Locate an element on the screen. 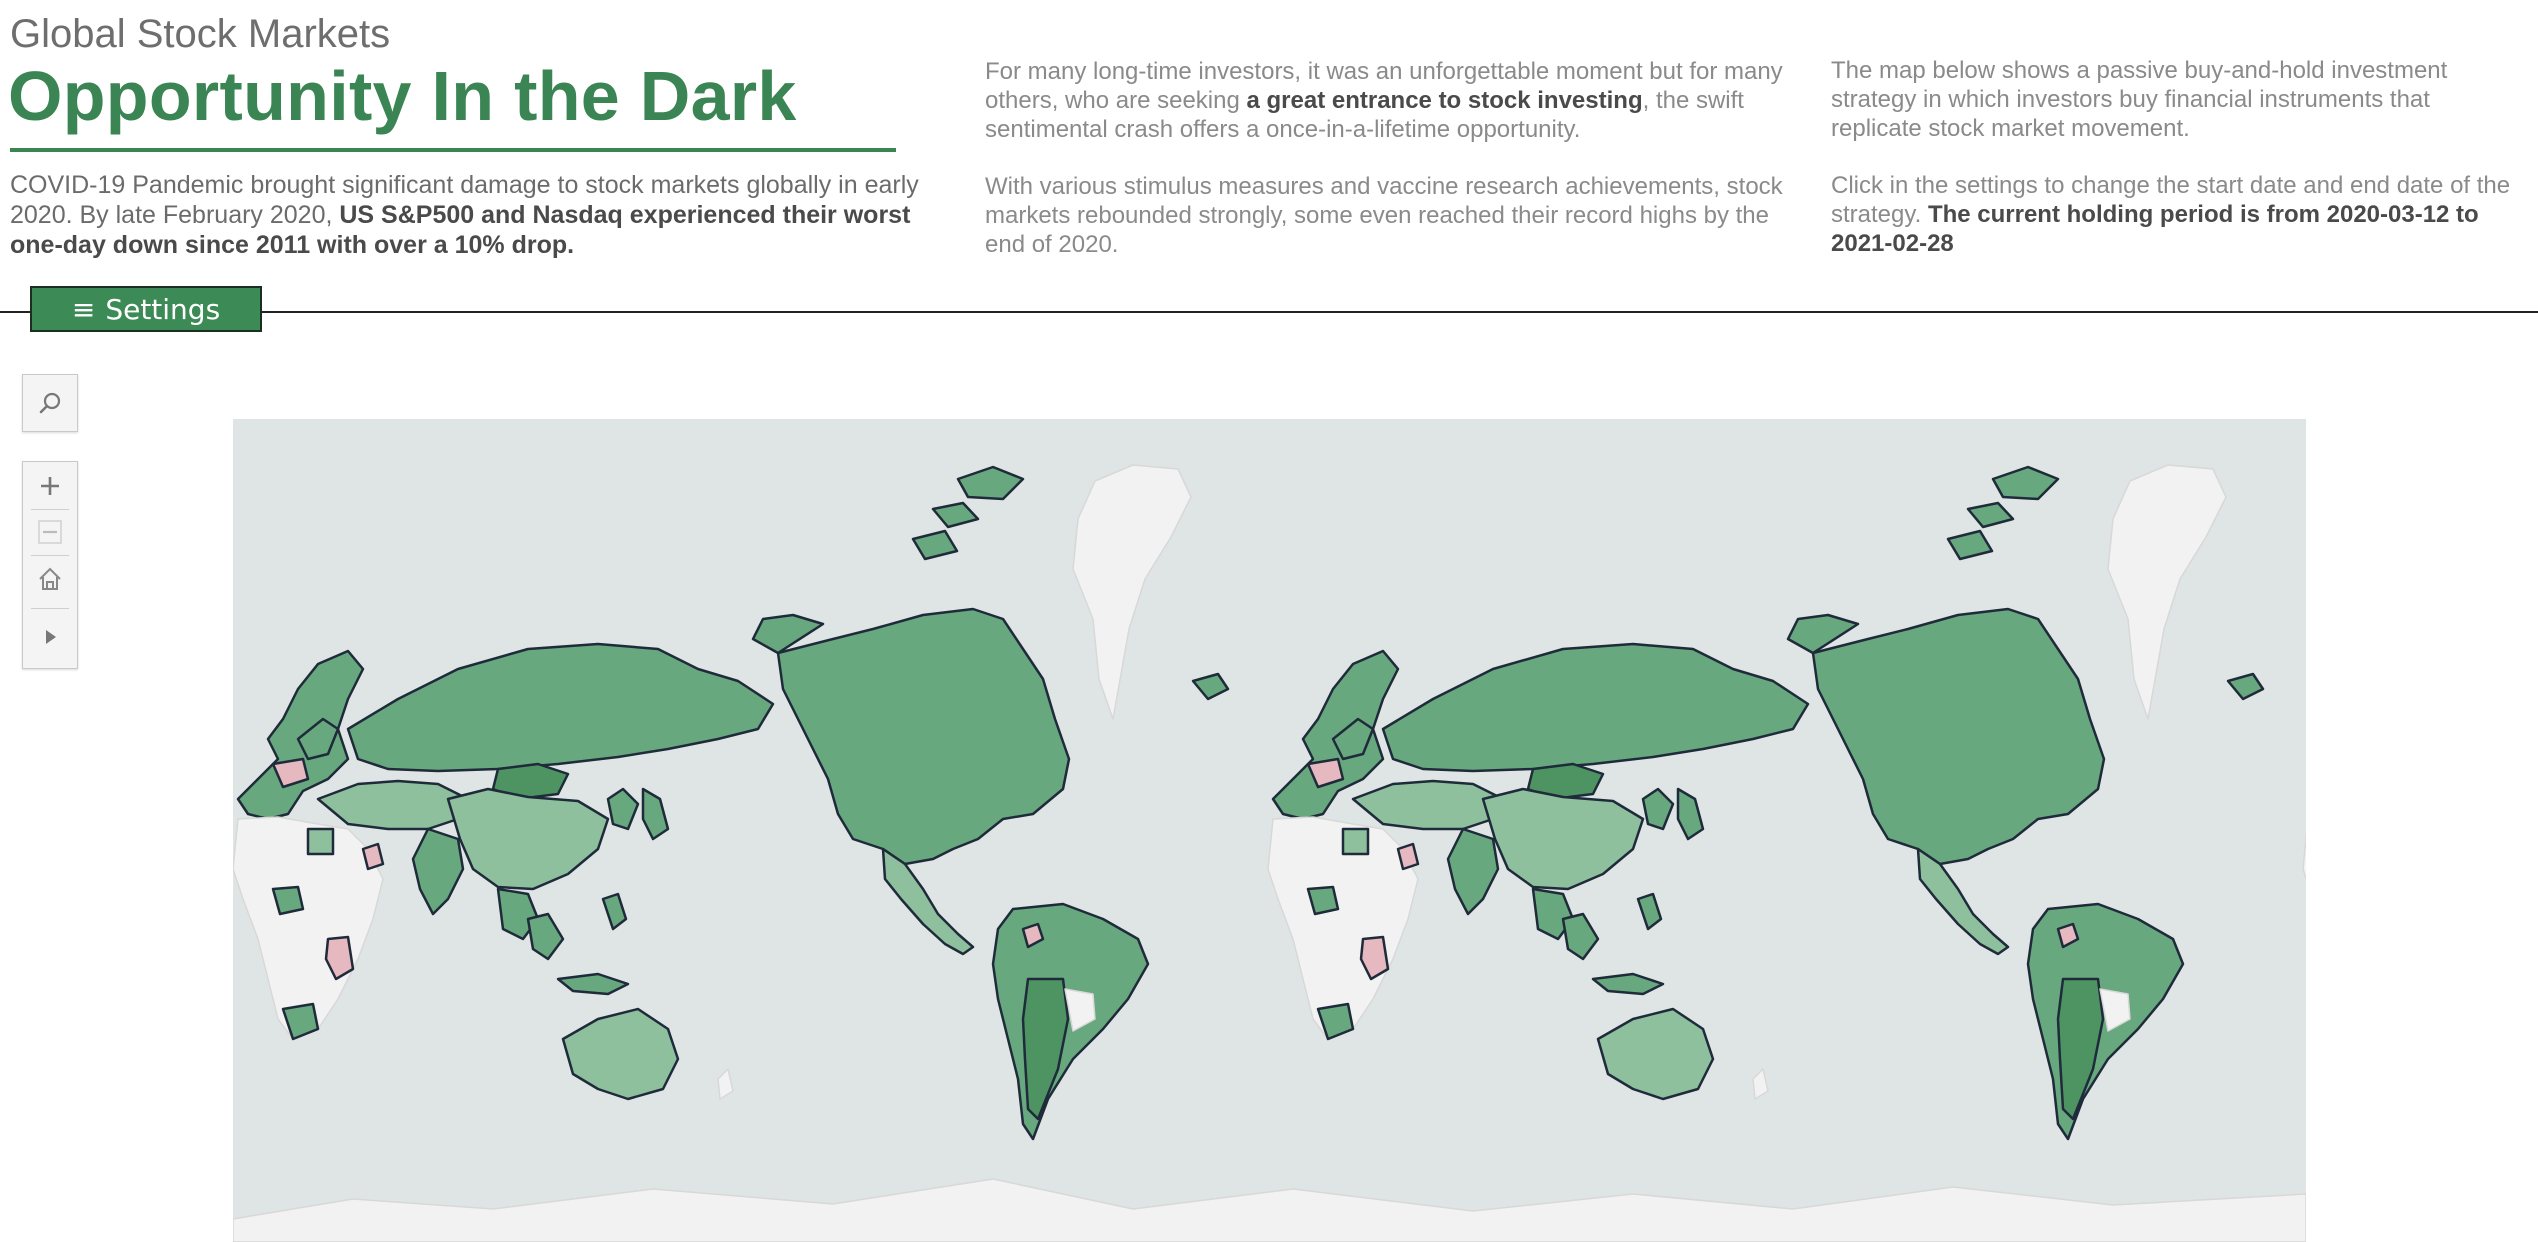  settings-label: Settings is located at coordinates (163, 309).